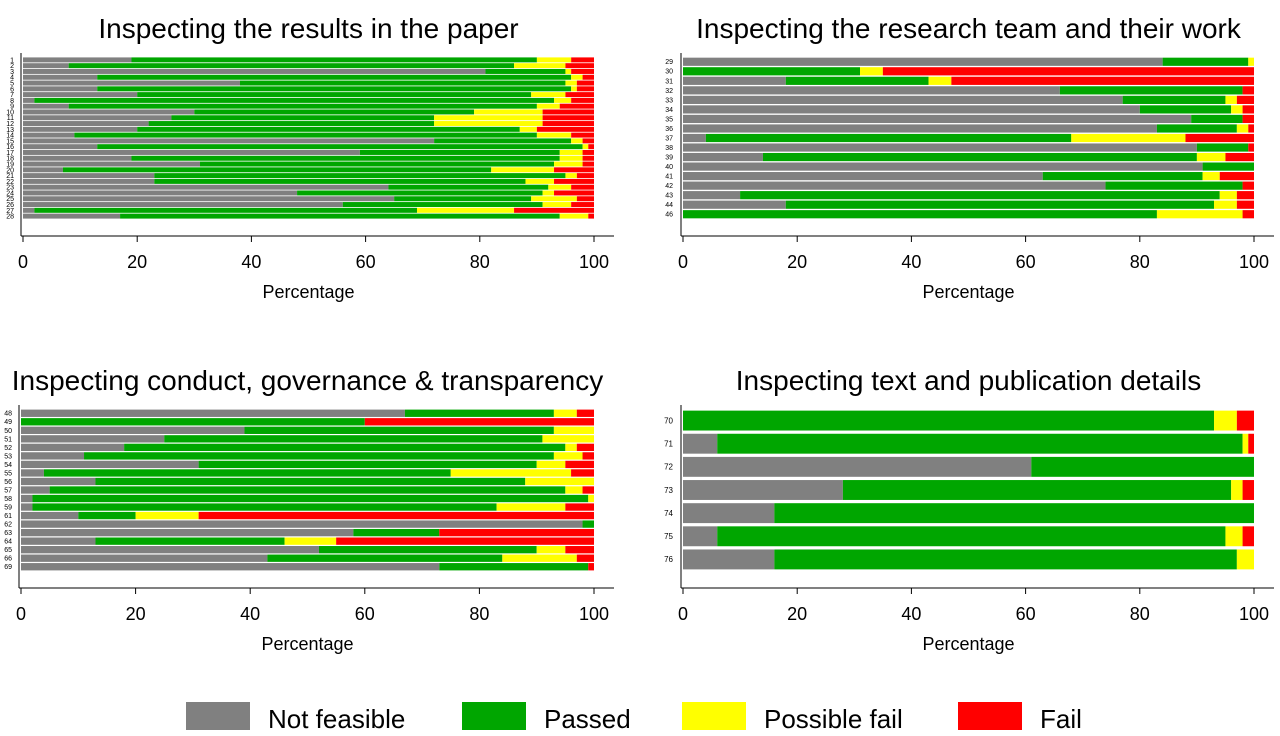 This screenshot has width=1280, height=736. What do you see at coordinates (668, 444) in the screenshot?
I see `category-label: 71` at bounding box center [668, 444].